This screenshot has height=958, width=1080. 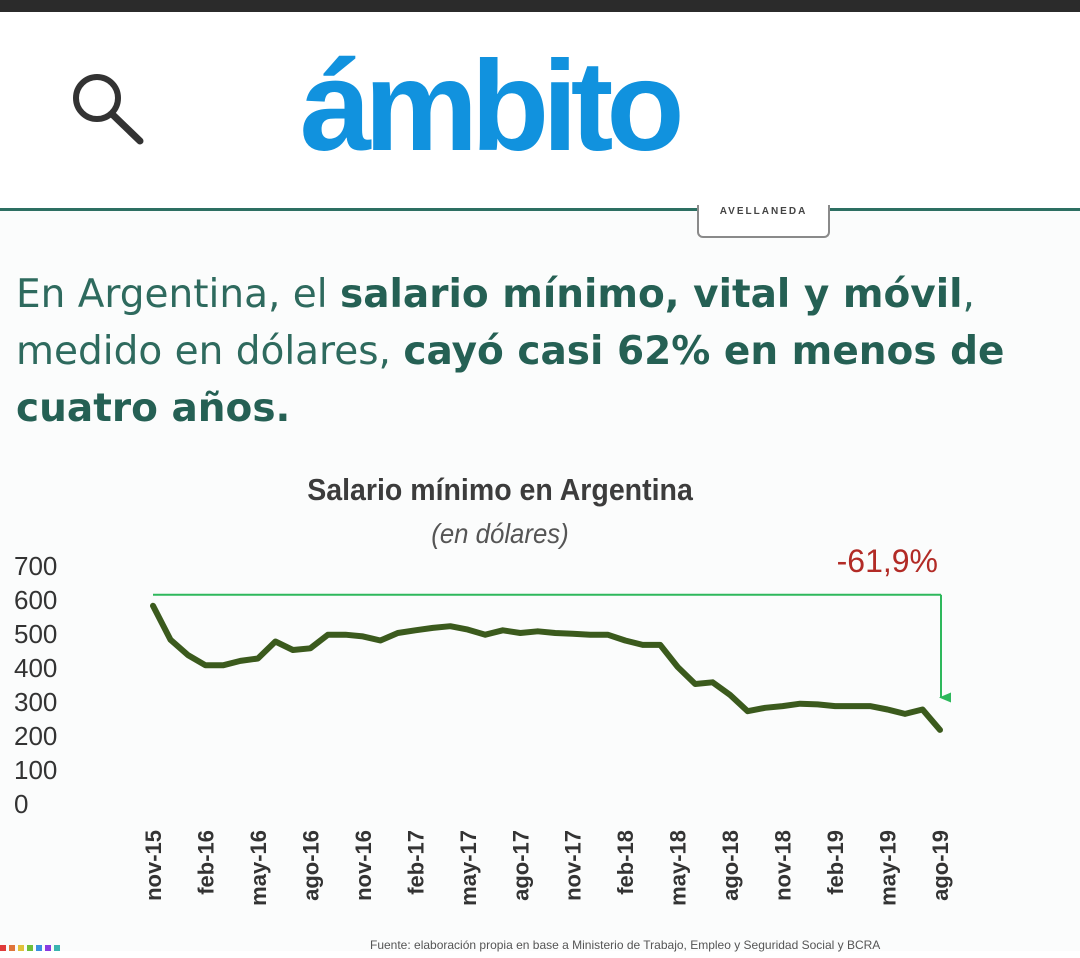 What do you see at coordinates (540, 209) in the screenshot?
I see `header-divider` at bounding box center [540, 209].